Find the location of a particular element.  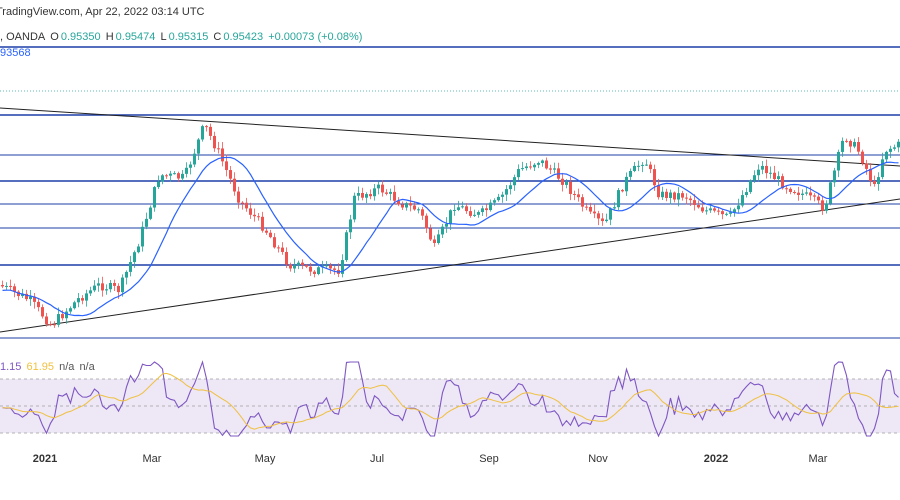

x-axis-label: Sep is located at coordinates (489, 459).